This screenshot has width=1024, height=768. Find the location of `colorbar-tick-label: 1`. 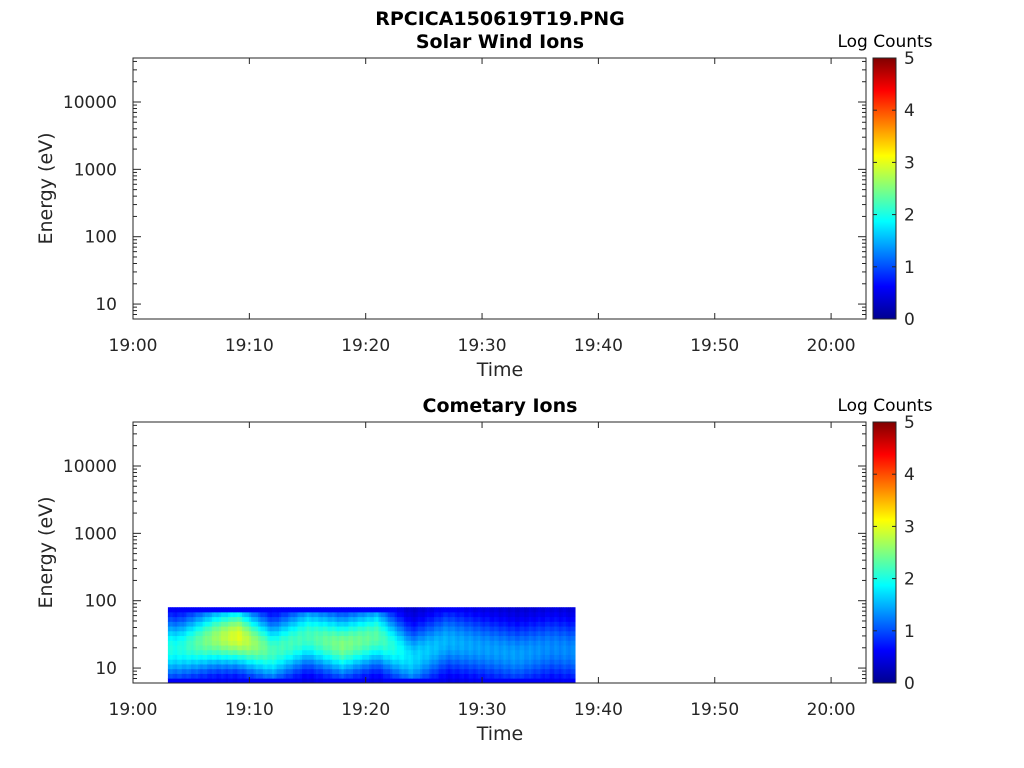

colorbar-tick-label: 1 is located at coordinates (909, 268).